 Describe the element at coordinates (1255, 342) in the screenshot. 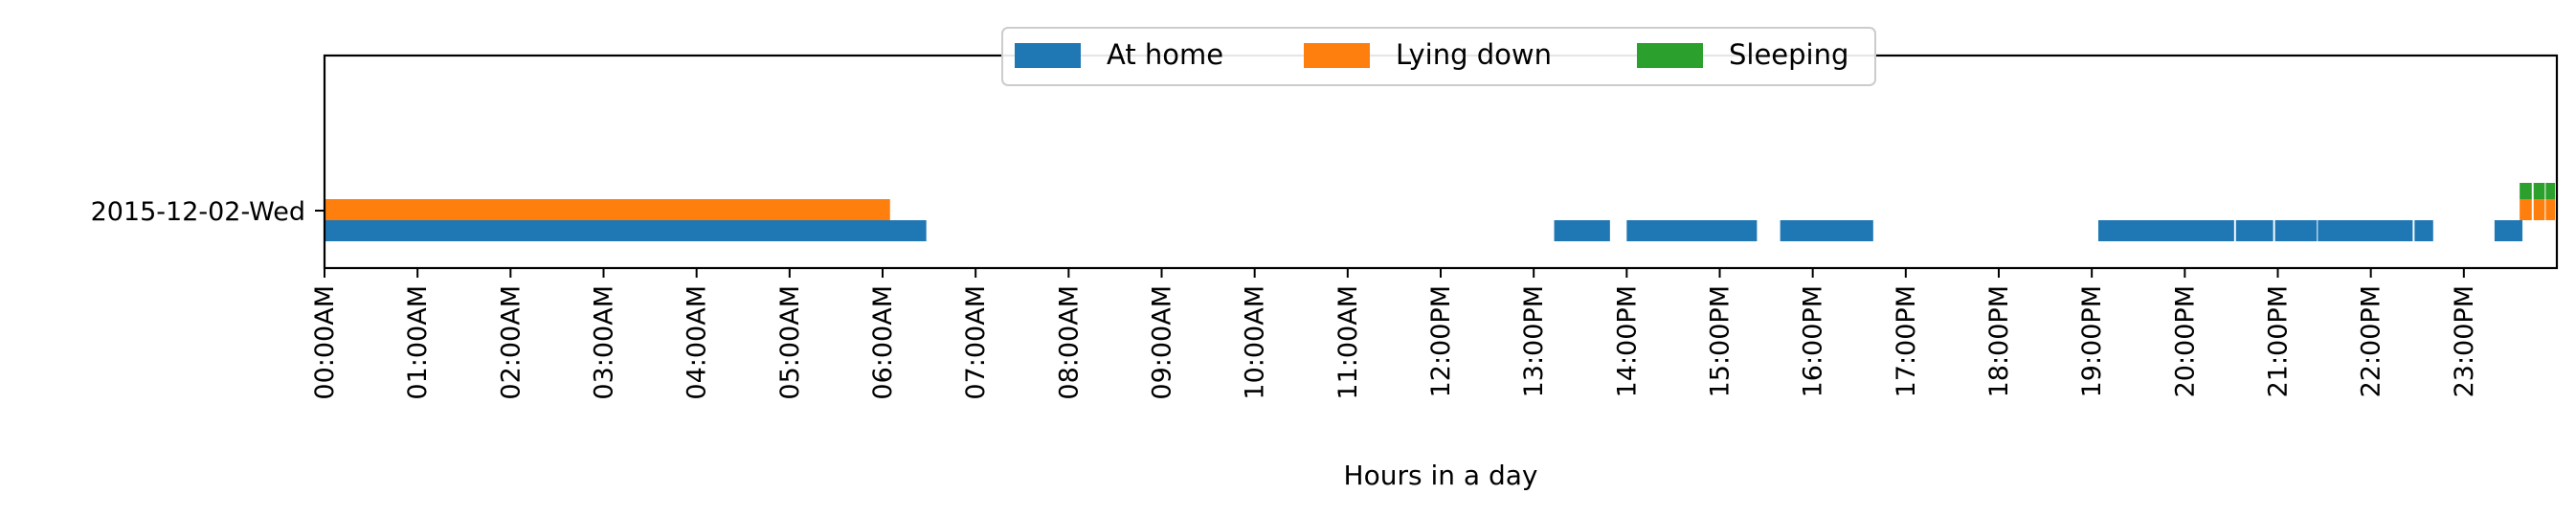

I see `x-tick-label: 10:00AM` at that location.